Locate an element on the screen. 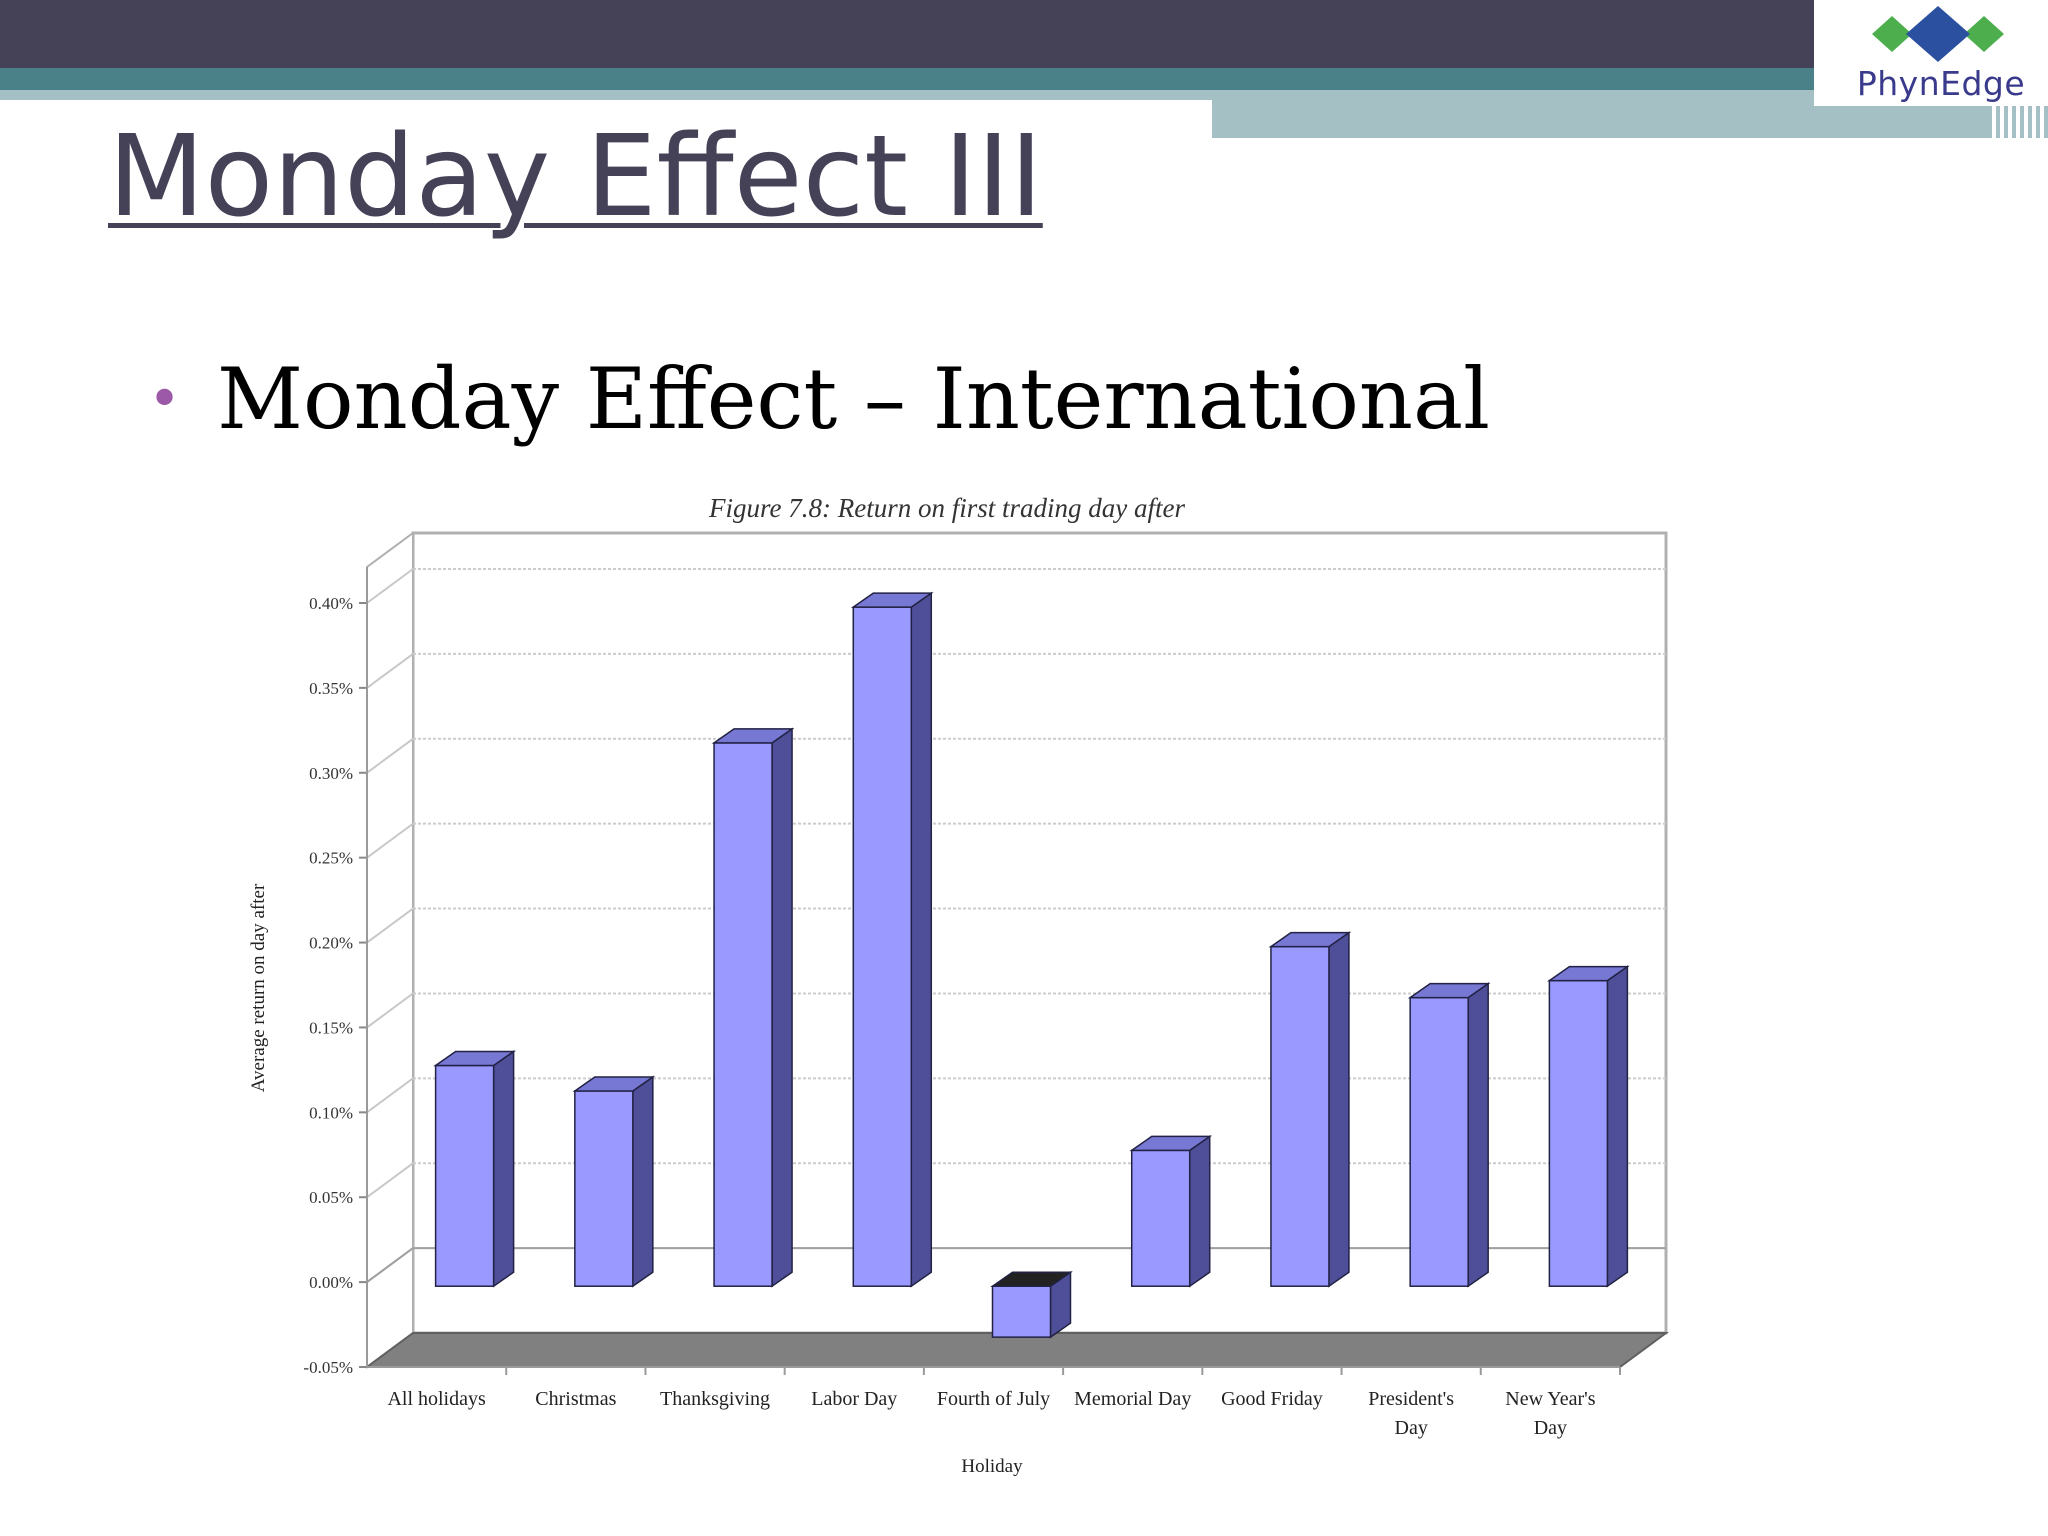  x-tick-label: Christmas is located at coordinates (575, 1399).